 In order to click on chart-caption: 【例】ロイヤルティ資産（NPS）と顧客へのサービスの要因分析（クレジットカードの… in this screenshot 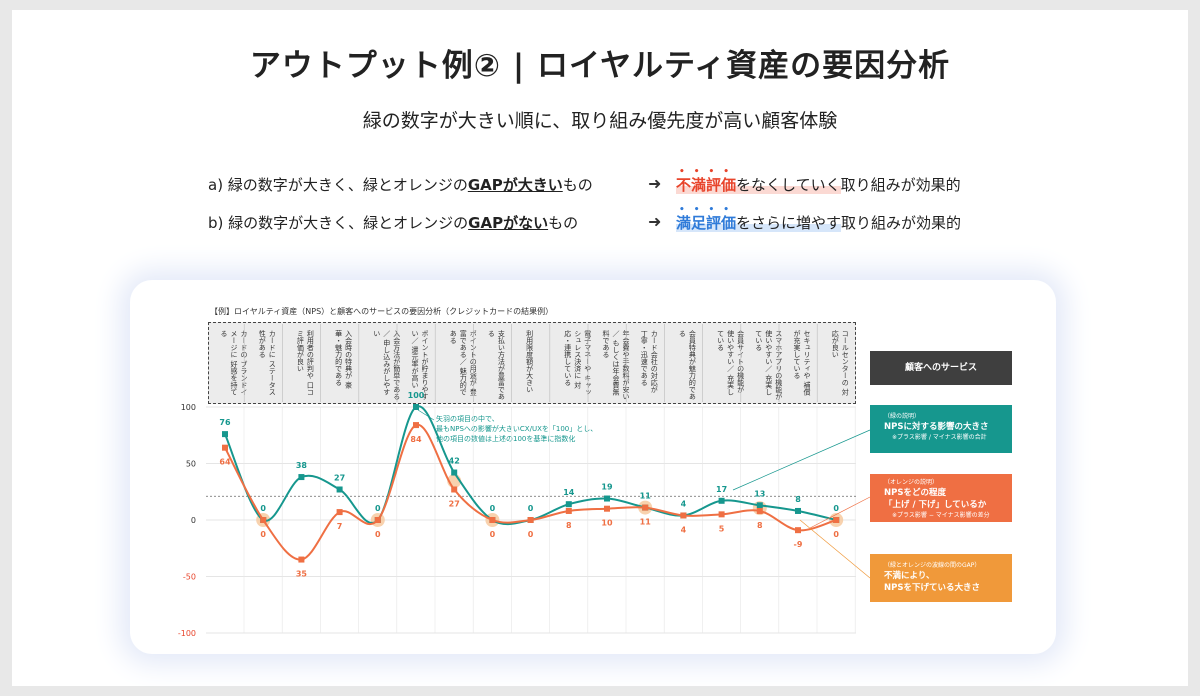, I will do `click(382, 311)`.